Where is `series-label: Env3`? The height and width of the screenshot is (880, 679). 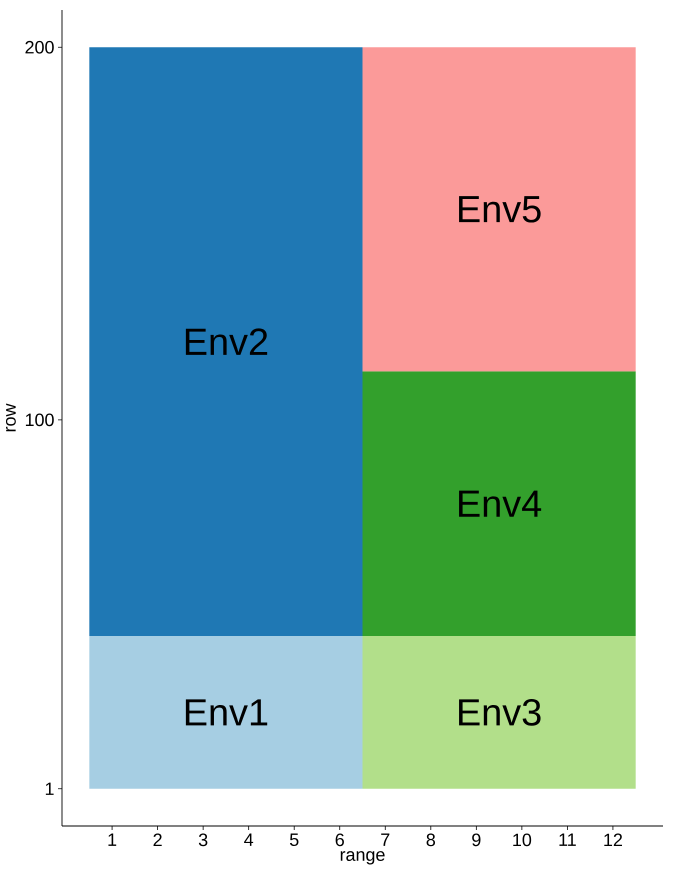
series-label: Env3 is located at coordinates (500, 712).